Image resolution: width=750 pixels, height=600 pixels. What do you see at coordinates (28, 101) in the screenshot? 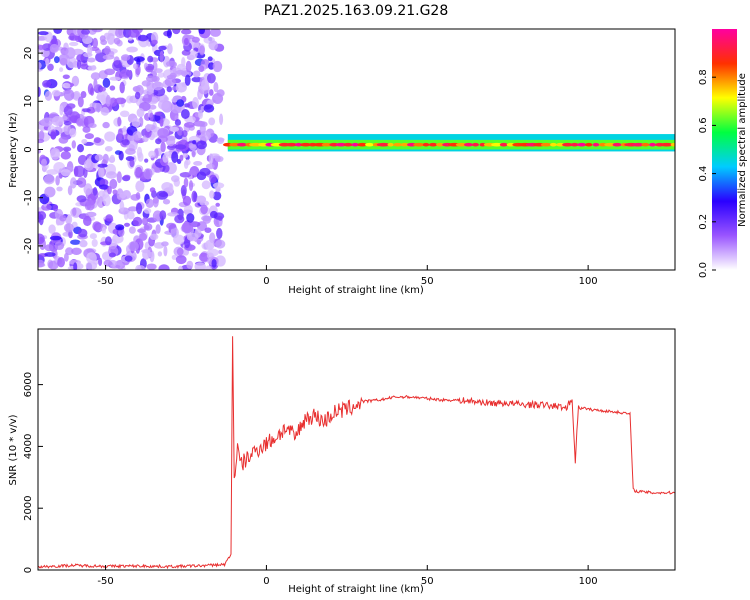
I see `y-tick-label: 10` at bounding box center [28, 101].